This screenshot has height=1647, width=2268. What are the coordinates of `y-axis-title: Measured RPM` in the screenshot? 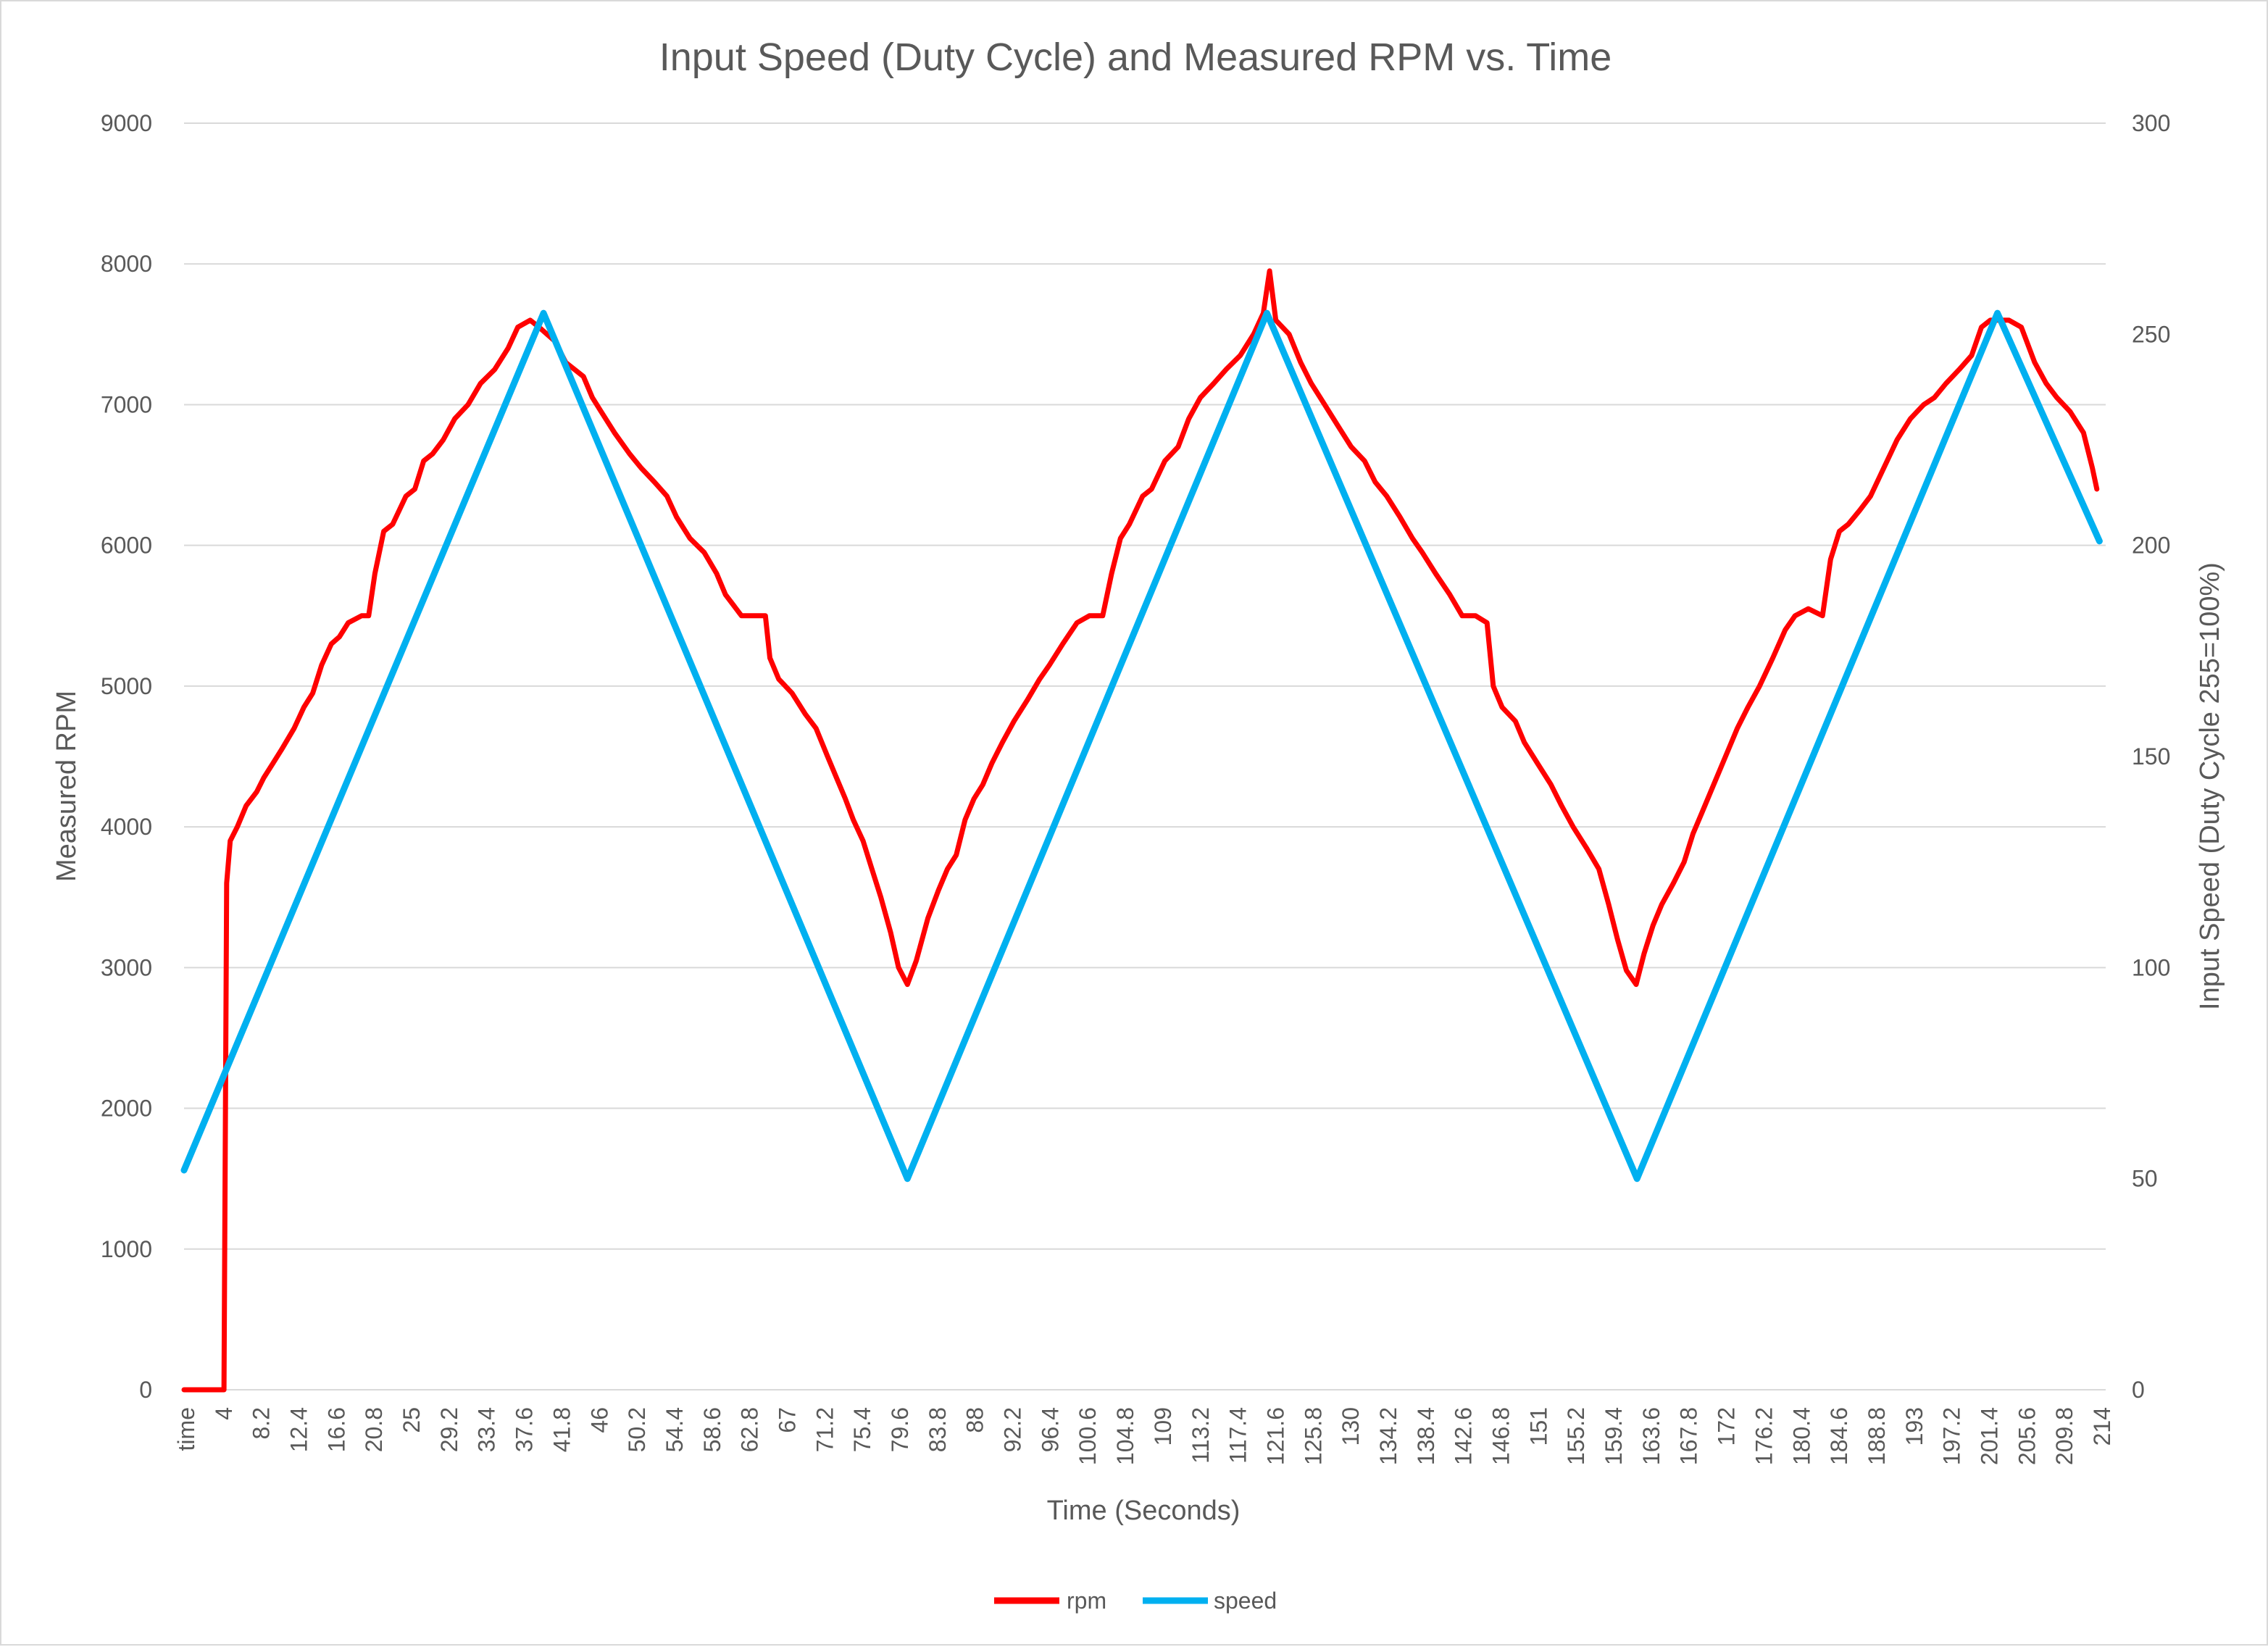 It's located at (67, 786).